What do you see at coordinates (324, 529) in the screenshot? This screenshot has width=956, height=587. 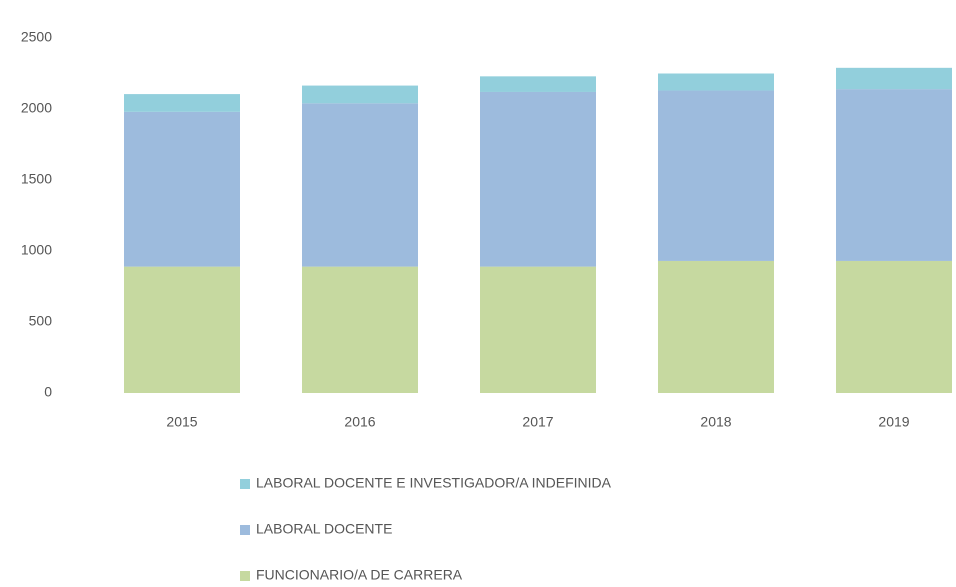 I see `legend-label: LABORAL DOCENTE` at bounding box center [324, 529].